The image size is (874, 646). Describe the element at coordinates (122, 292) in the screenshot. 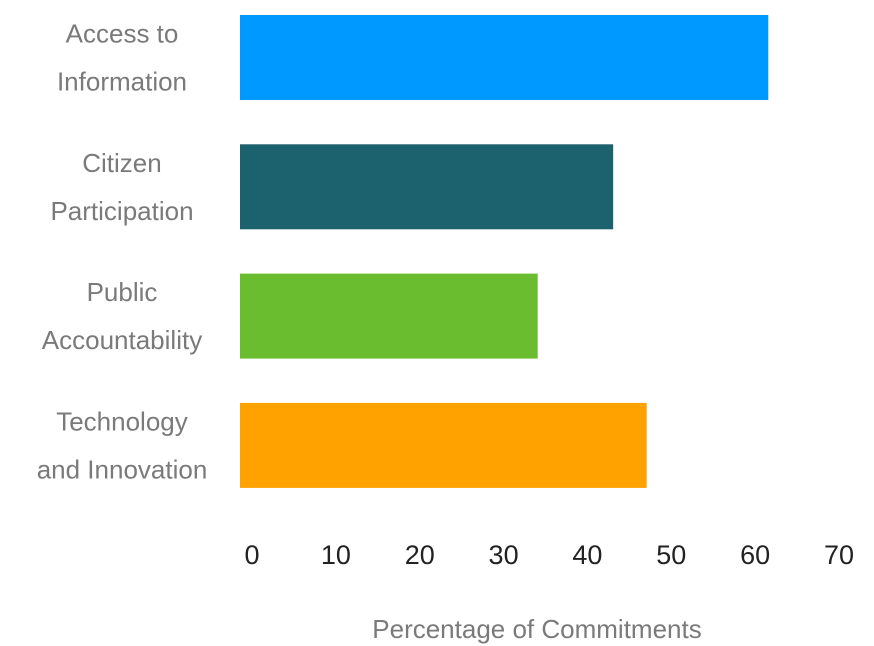

I see `category-label-line: Public` at that location.